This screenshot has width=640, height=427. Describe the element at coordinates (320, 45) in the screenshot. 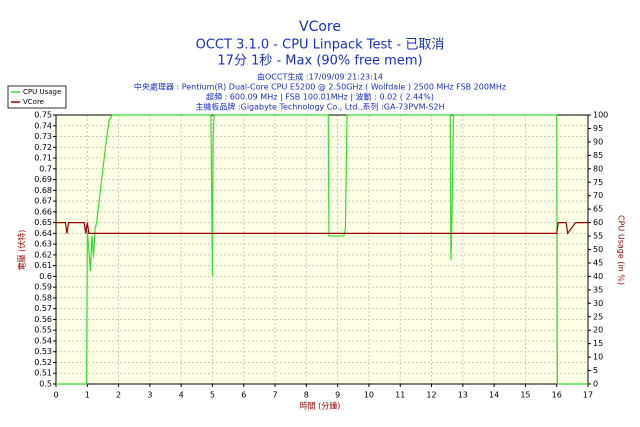

I see `chart-subtitle: OCCT 3.1.0 - CPU Linpack Test - 已取消` at that location.